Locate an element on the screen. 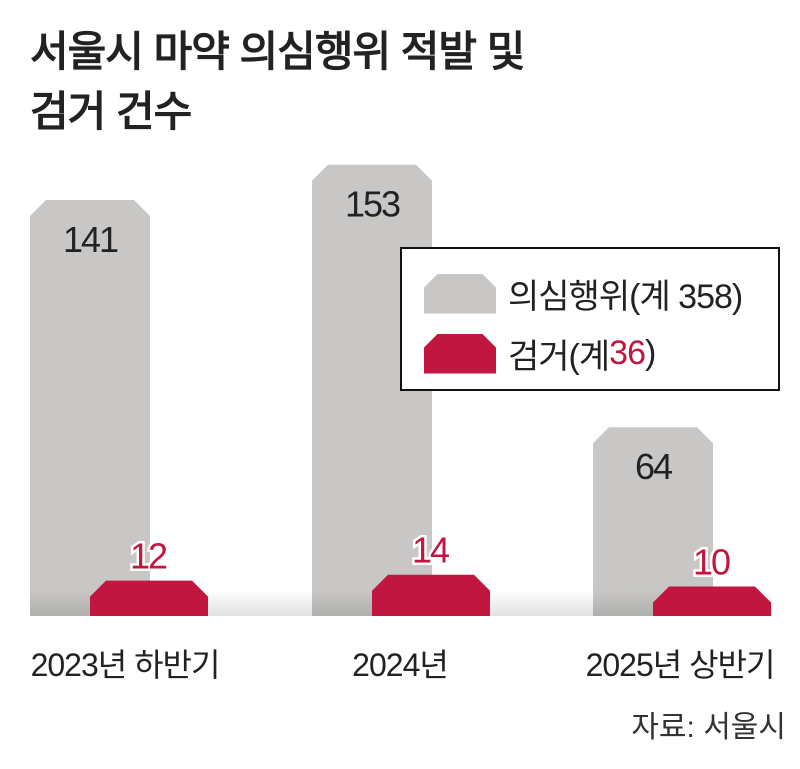 The image size is (800, 769). legend: 의심행위(계 358) 검거(계 36) is located at coordinates (590, 319).